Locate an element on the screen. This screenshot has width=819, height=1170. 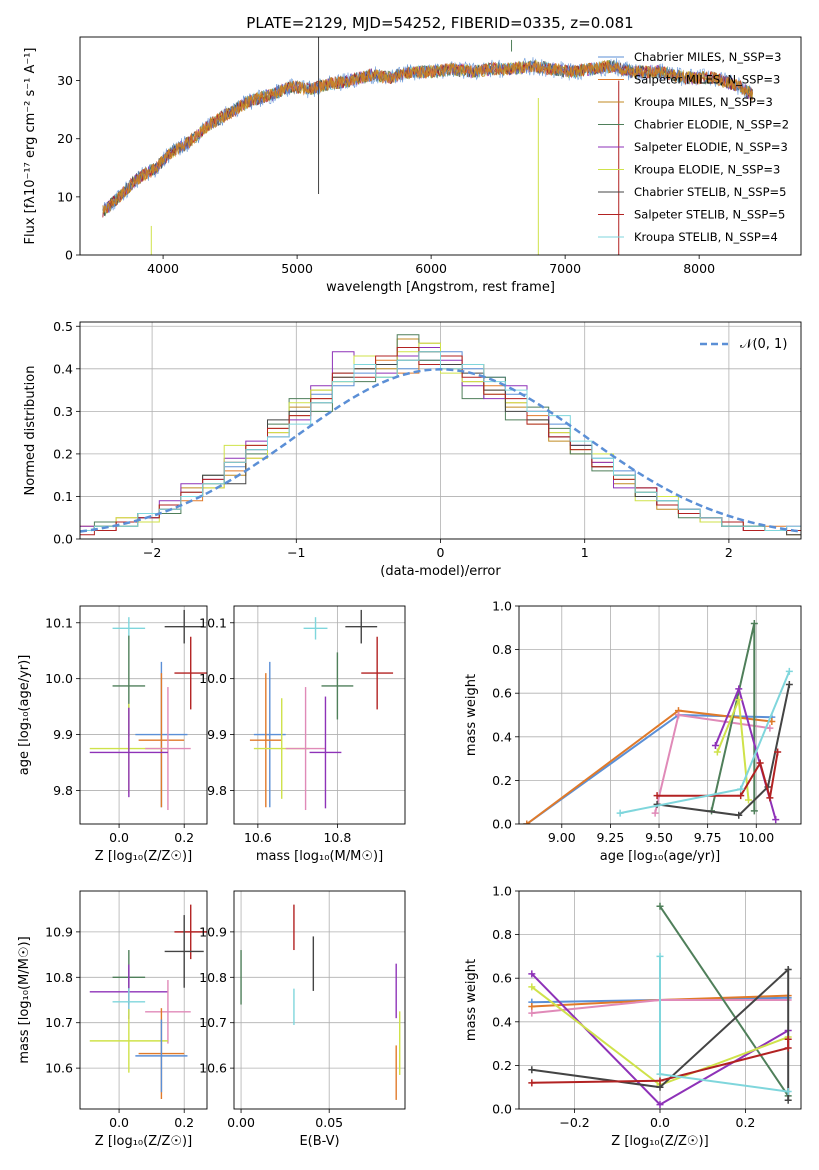
legend-label: Kroupa MILES, N_SSP=3 is located at coordinates (703, 102).